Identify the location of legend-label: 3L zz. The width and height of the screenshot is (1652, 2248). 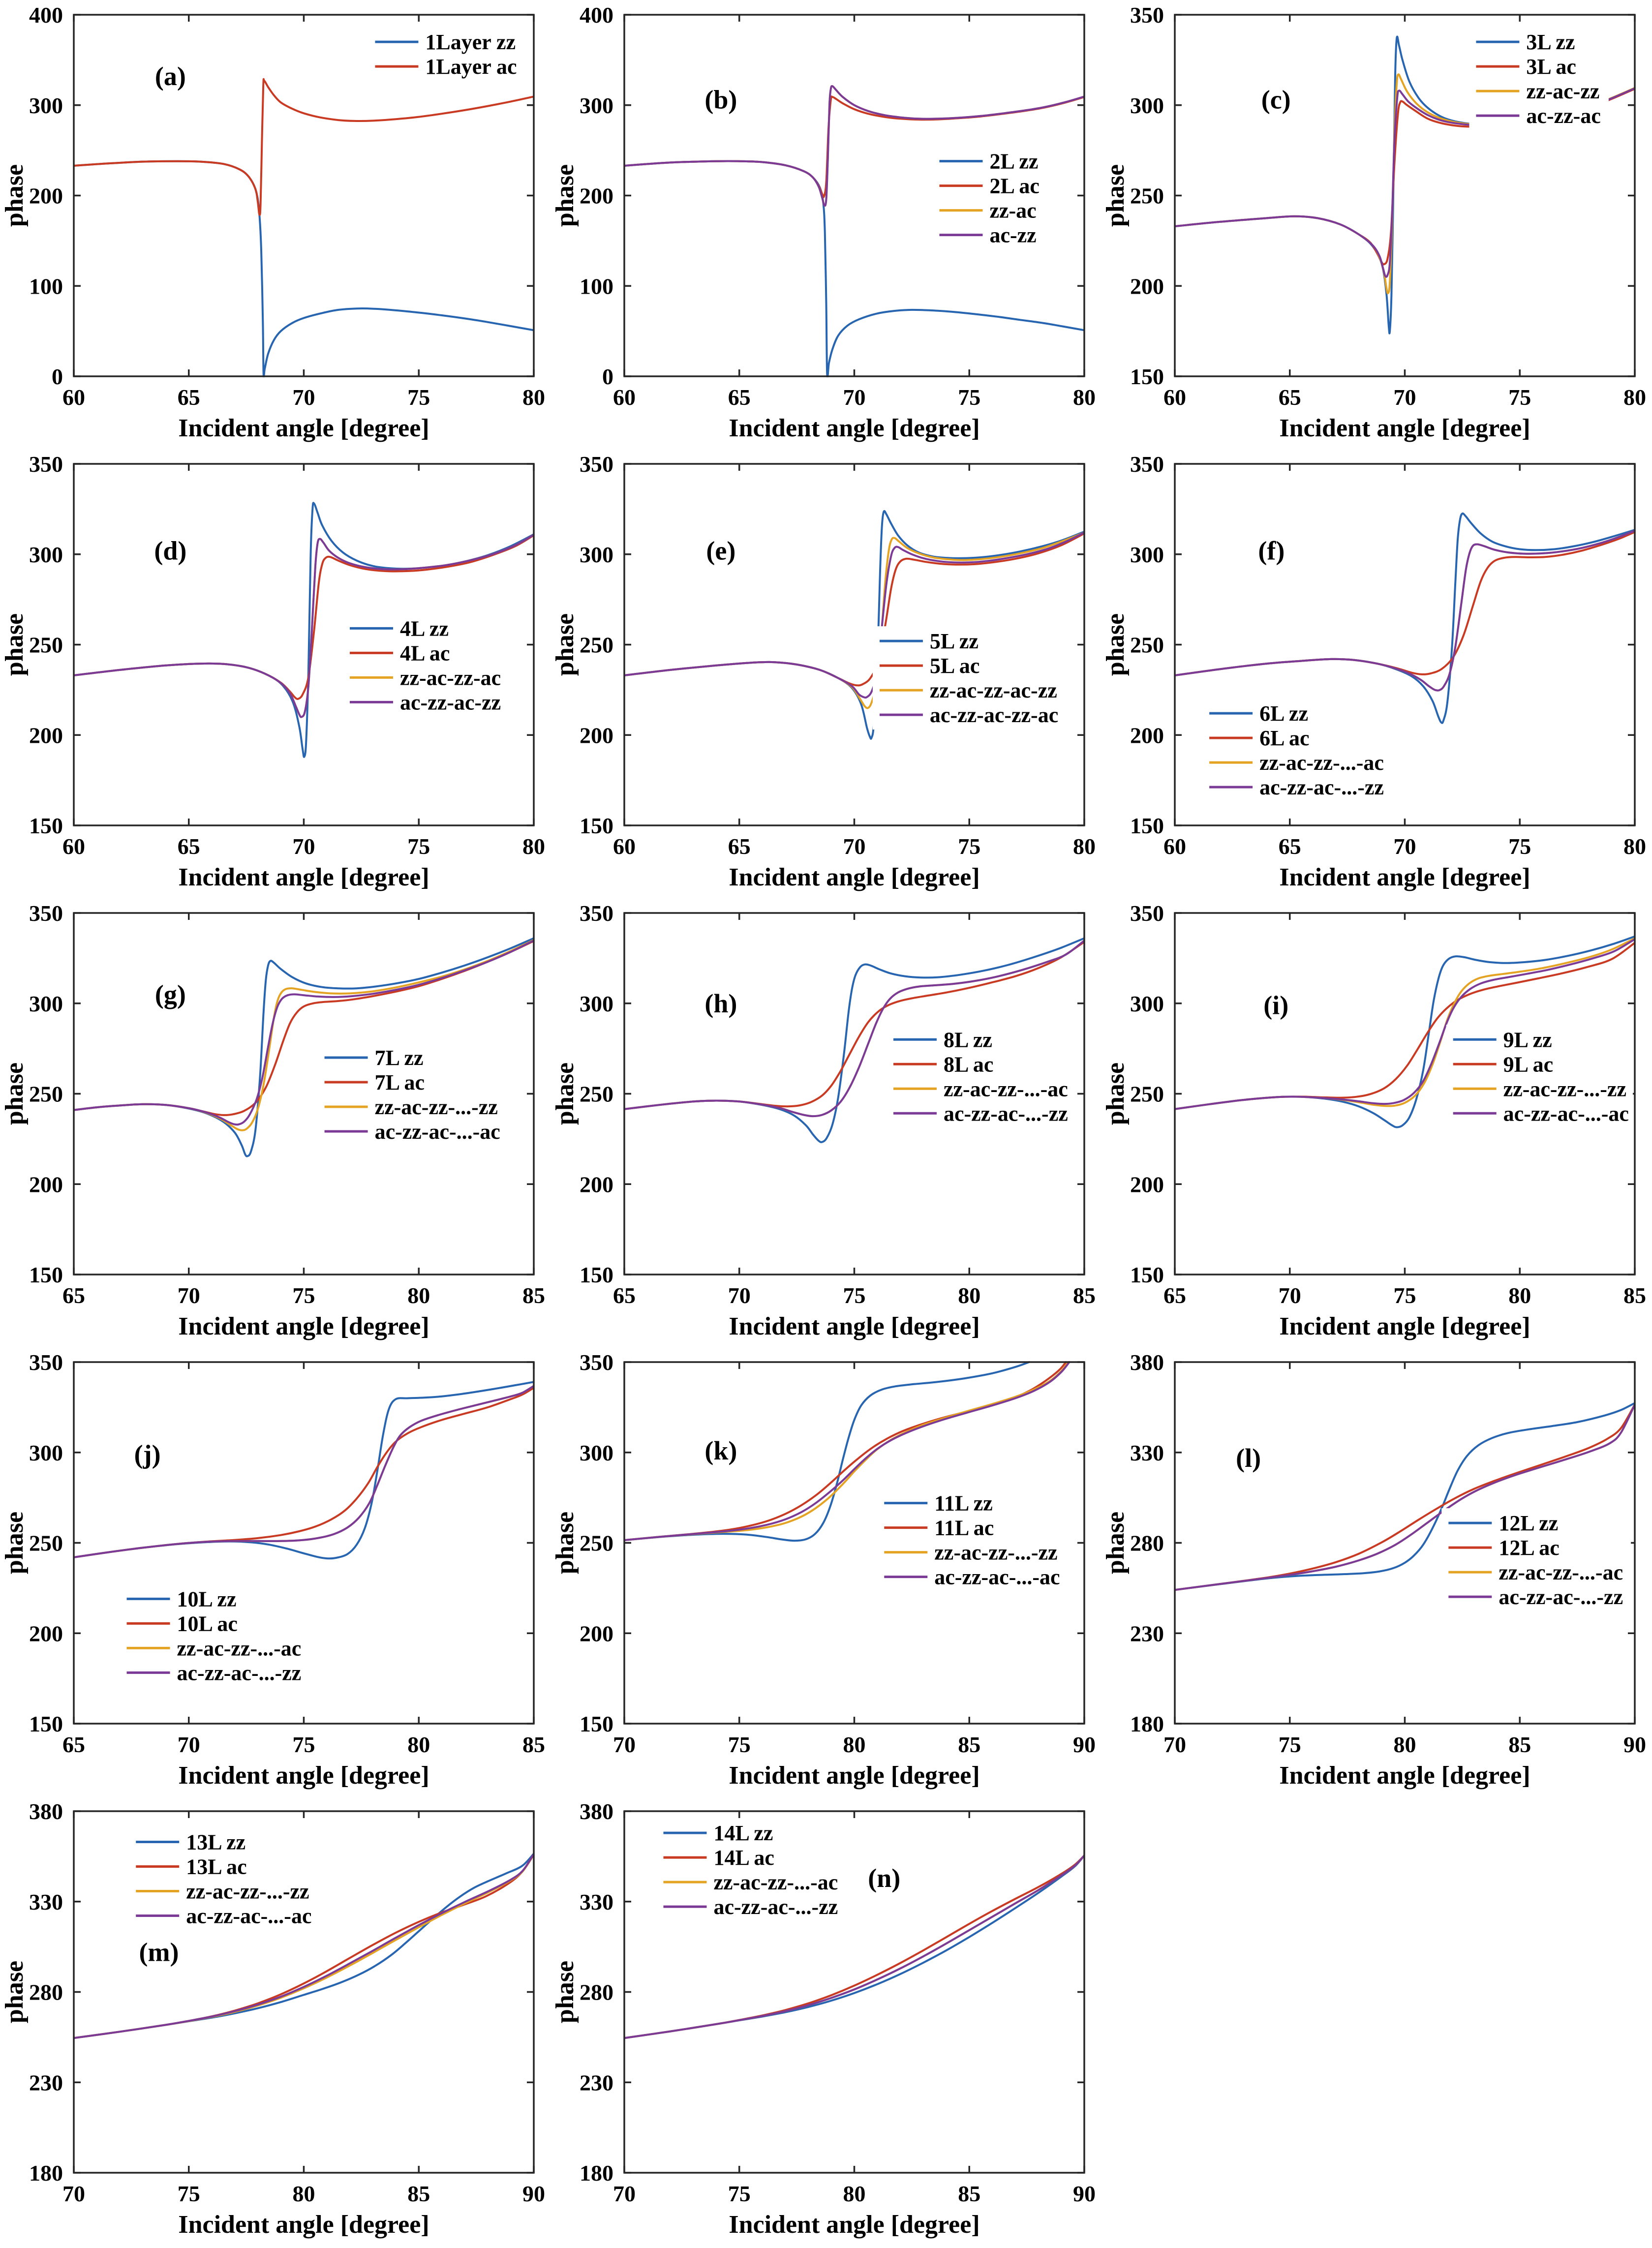
(1550, 42).